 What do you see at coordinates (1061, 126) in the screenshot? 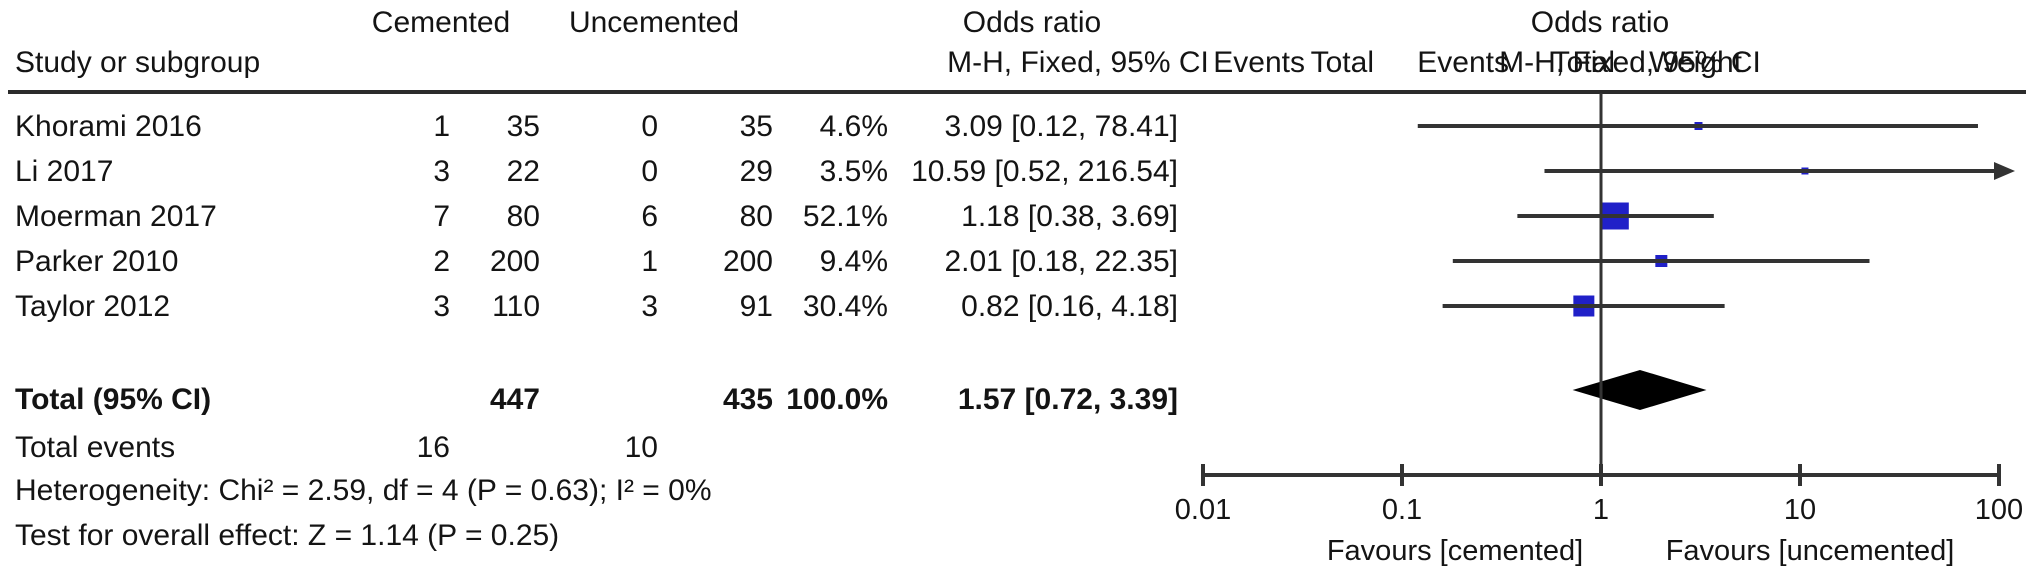
I see `or-ci-cell: 3.09 [0.12, 78.41]` at bounding box center [1061, 126].